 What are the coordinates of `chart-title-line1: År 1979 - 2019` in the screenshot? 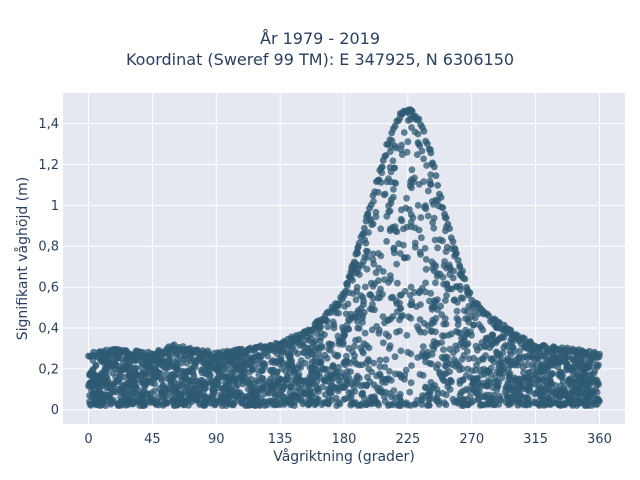 It's located at (320, 38).